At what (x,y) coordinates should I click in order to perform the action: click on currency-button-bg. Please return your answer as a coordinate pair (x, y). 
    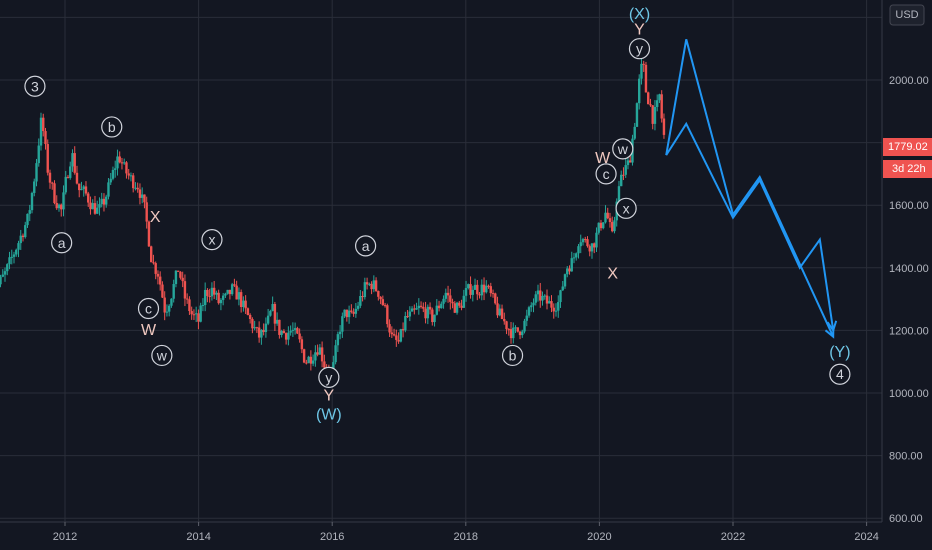
    Looking at the image, I should click on (907, 15).